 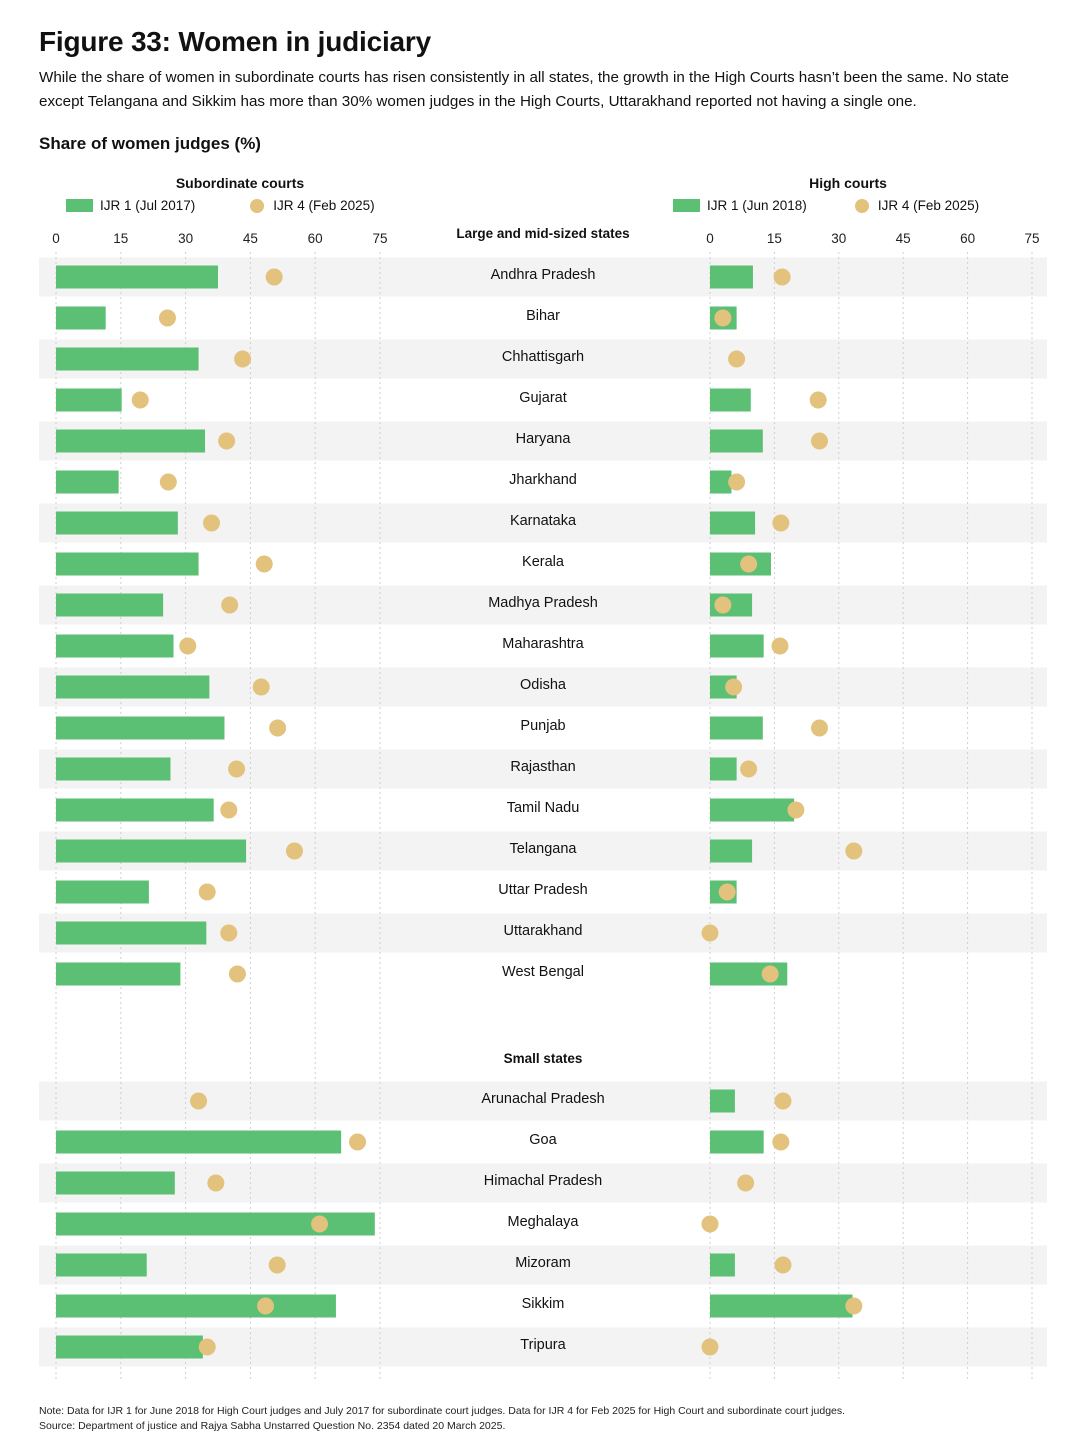 I want to click on high-court-ijr4-dot-west-bengal, so click(x=770, y=974).